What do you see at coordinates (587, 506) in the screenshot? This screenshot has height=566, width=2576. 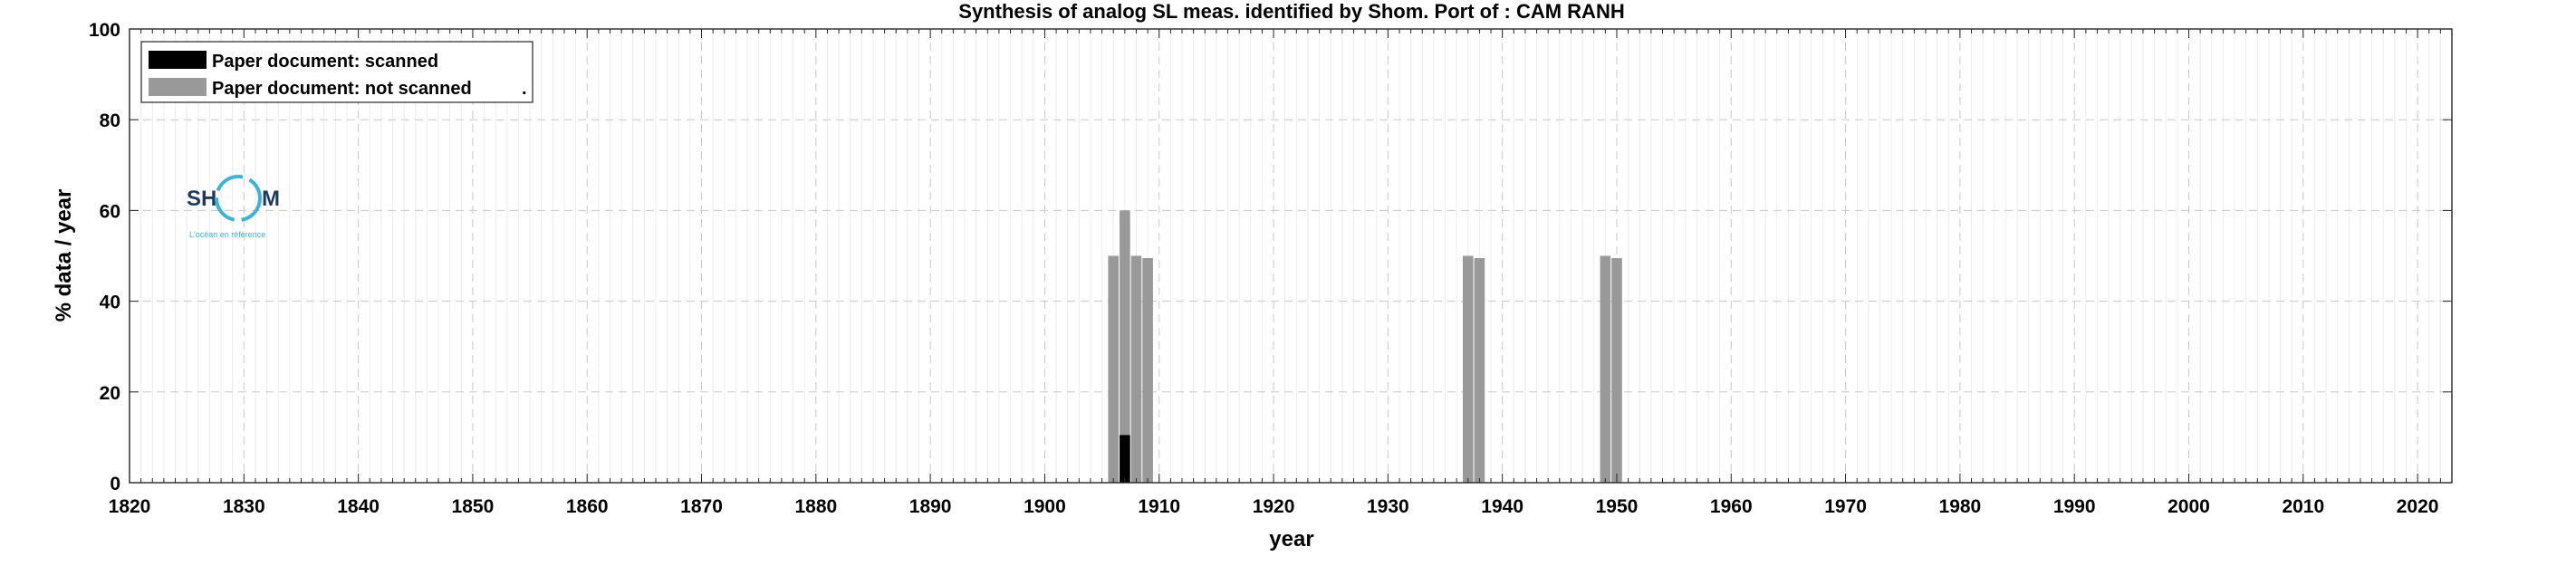 I see `x-tick-label: 1860` at bounding box center [587, 506].